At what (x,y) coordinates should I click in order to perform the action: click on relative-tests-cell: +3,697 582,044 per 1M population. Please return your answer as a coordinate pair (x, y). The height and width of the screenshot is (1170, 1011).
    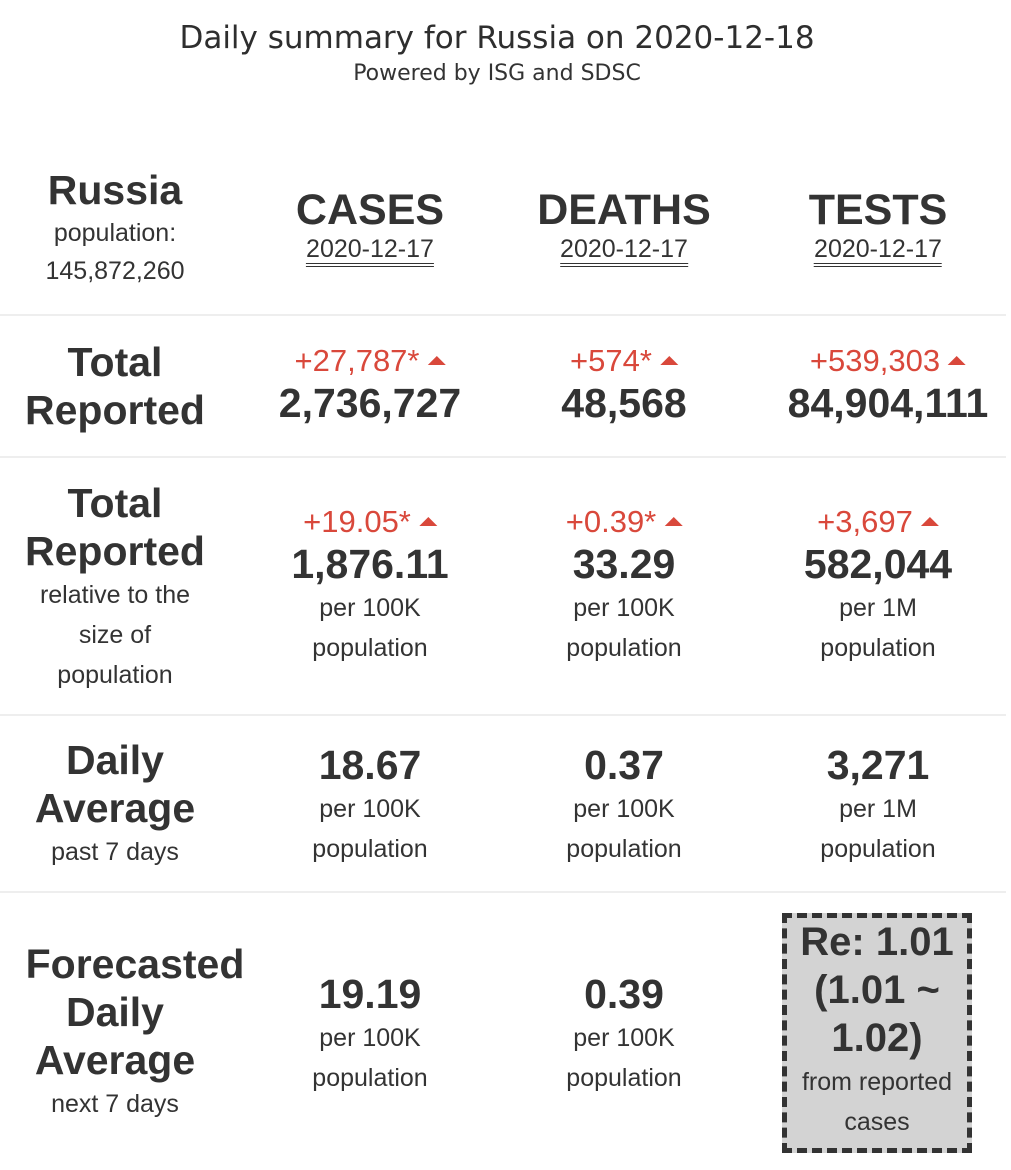
    Looking at the image, I should click on (878, 586).